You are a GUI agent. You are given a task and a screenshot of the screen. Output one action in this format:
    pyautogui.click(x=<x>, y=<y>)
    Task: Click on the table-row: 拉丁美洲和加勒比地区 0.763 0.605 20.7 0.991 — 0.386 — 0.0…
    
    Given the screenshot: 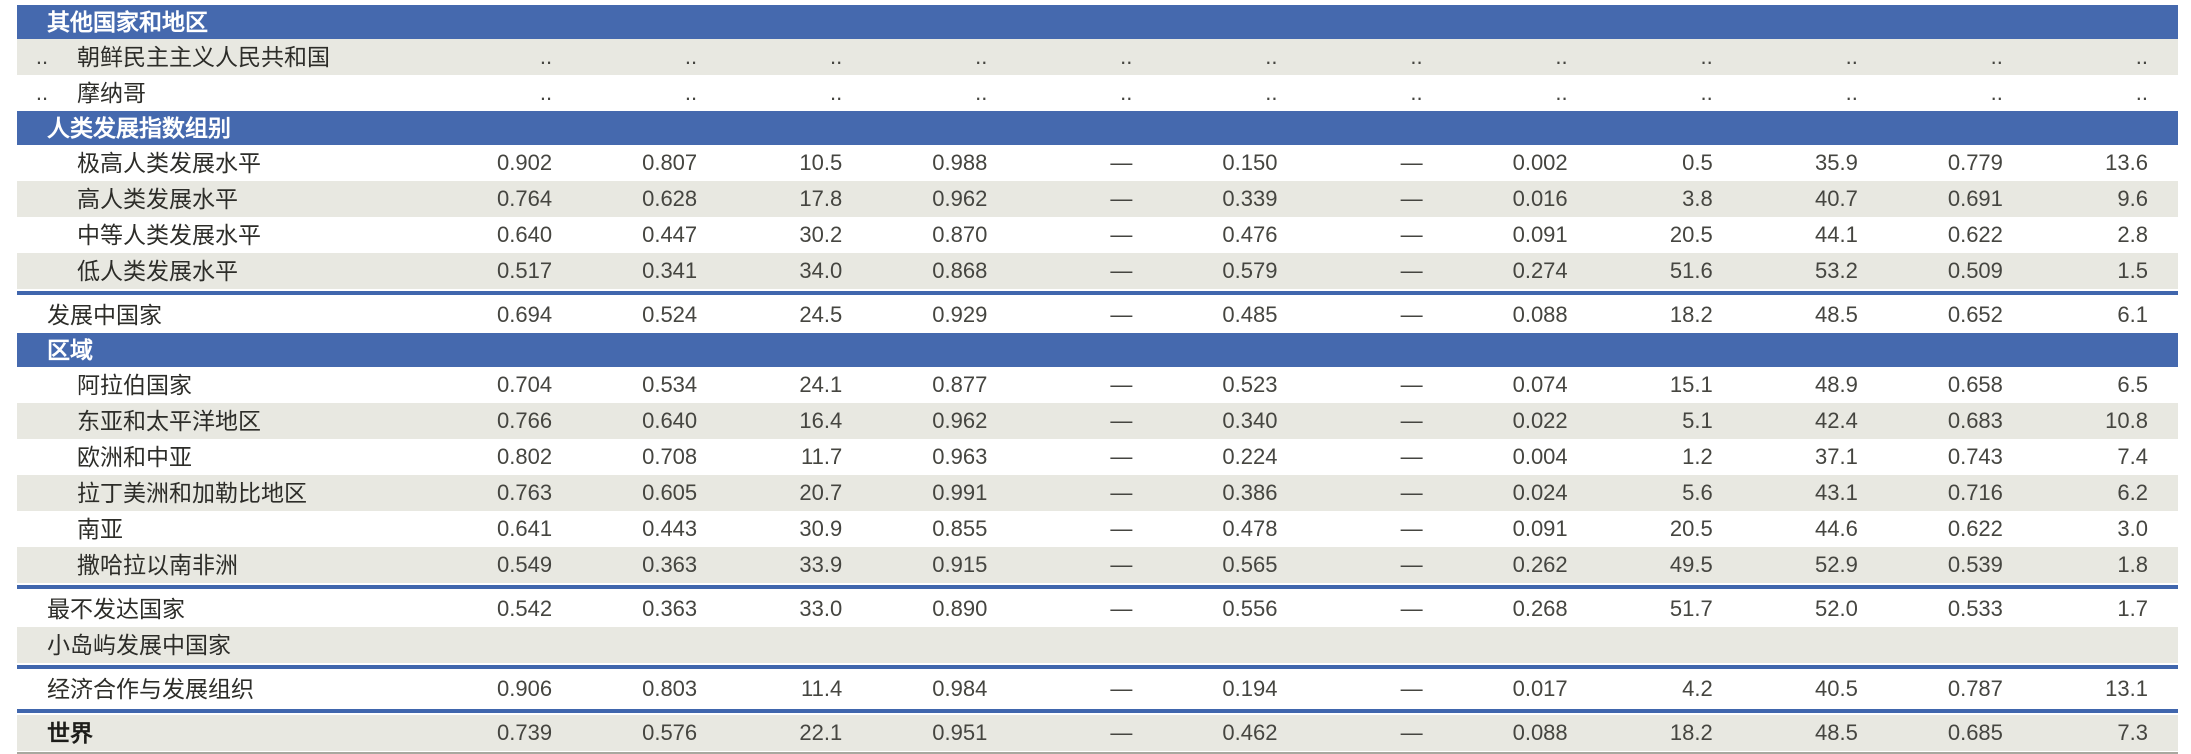 What is the action you would take?
    pyautogui.click(x=1097, y=493)
    